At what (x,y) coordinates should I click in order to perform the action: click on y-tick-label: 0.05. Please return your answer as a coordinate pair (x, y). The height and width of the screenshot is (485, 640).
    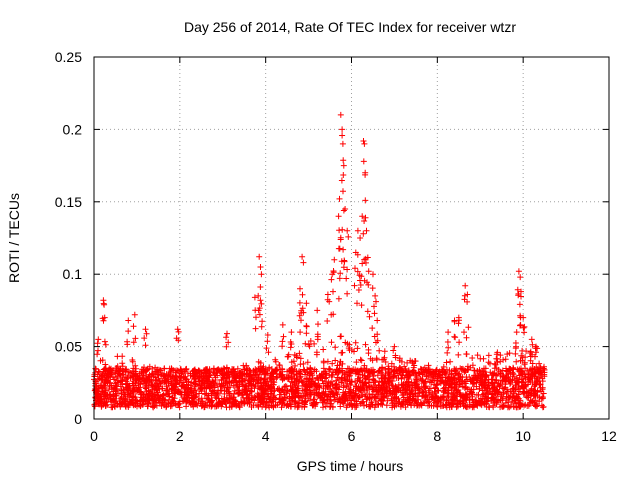
    Looking at the image, I should click on (68, 347).